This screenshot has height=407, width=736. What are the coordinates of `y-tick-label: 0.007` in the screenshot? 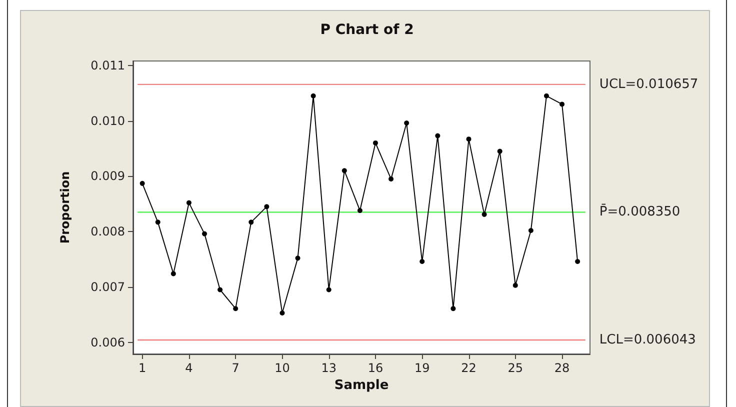 It's located at (107, 287).